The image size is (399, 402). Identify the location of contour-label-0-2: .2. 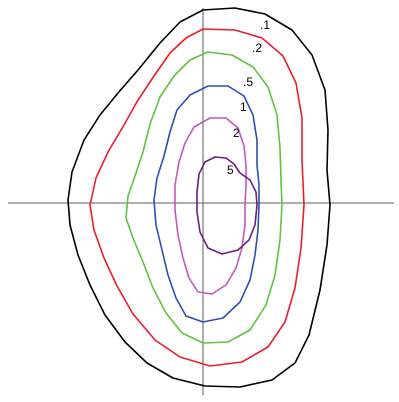
(257, 48).